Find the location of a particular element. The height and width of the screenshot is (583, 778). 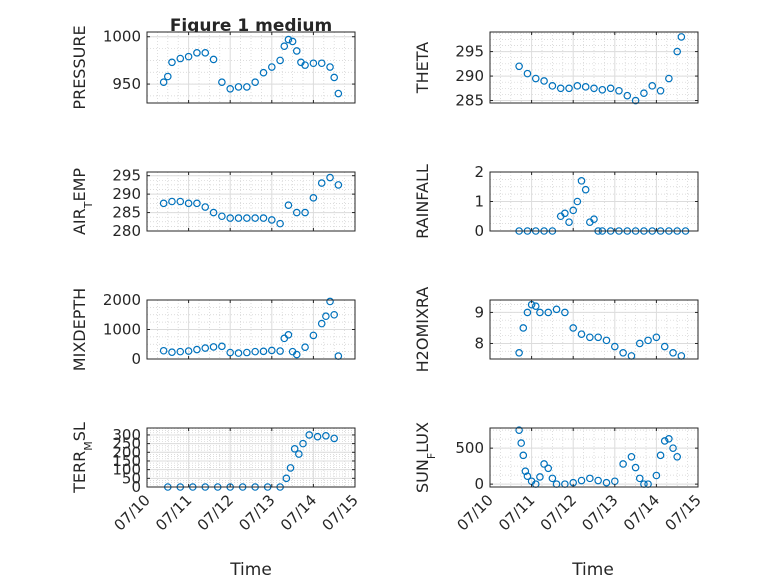

y-tick-label: 280 is located at coordinates (126, 231).